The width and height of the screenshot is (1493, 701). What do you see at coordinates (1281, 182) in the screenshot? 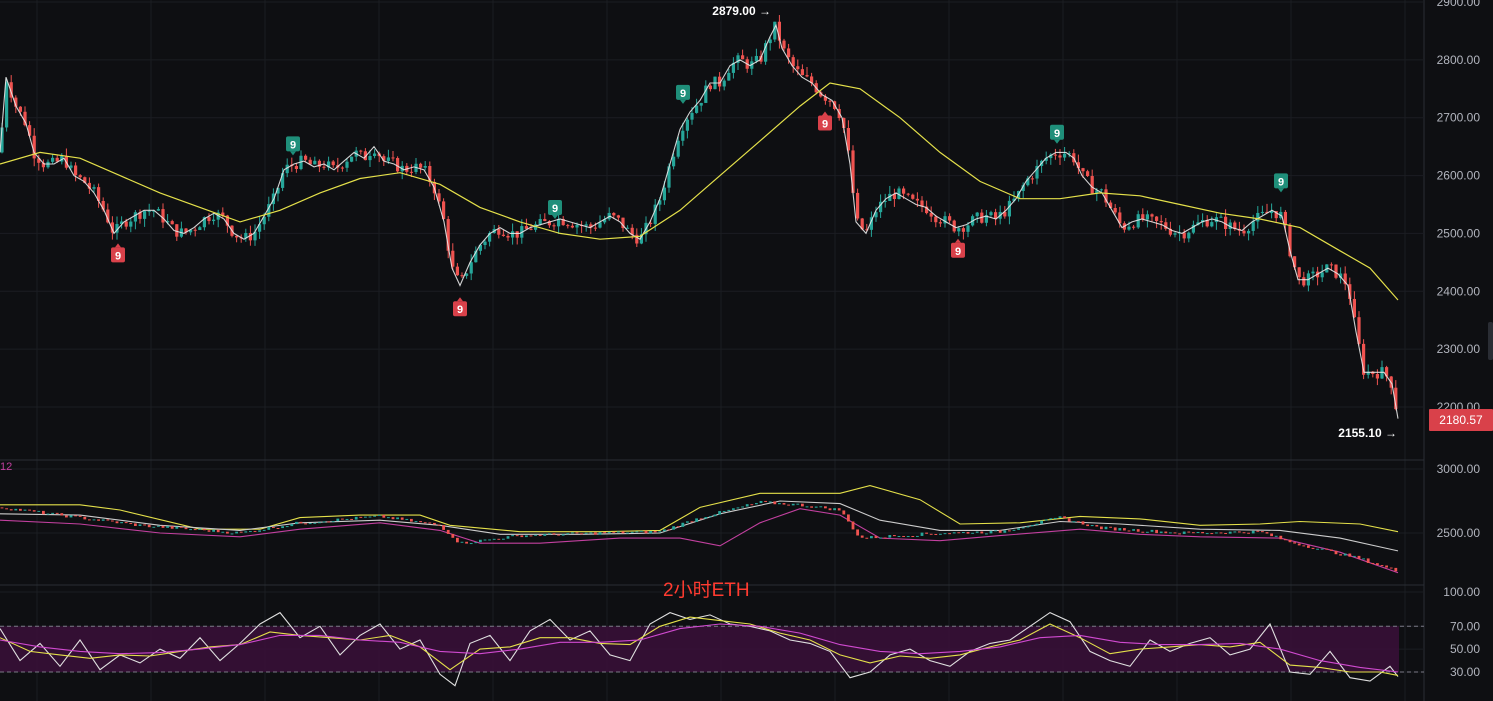
I see `td-marker-label: 9` at bounding box center [1281, 182].